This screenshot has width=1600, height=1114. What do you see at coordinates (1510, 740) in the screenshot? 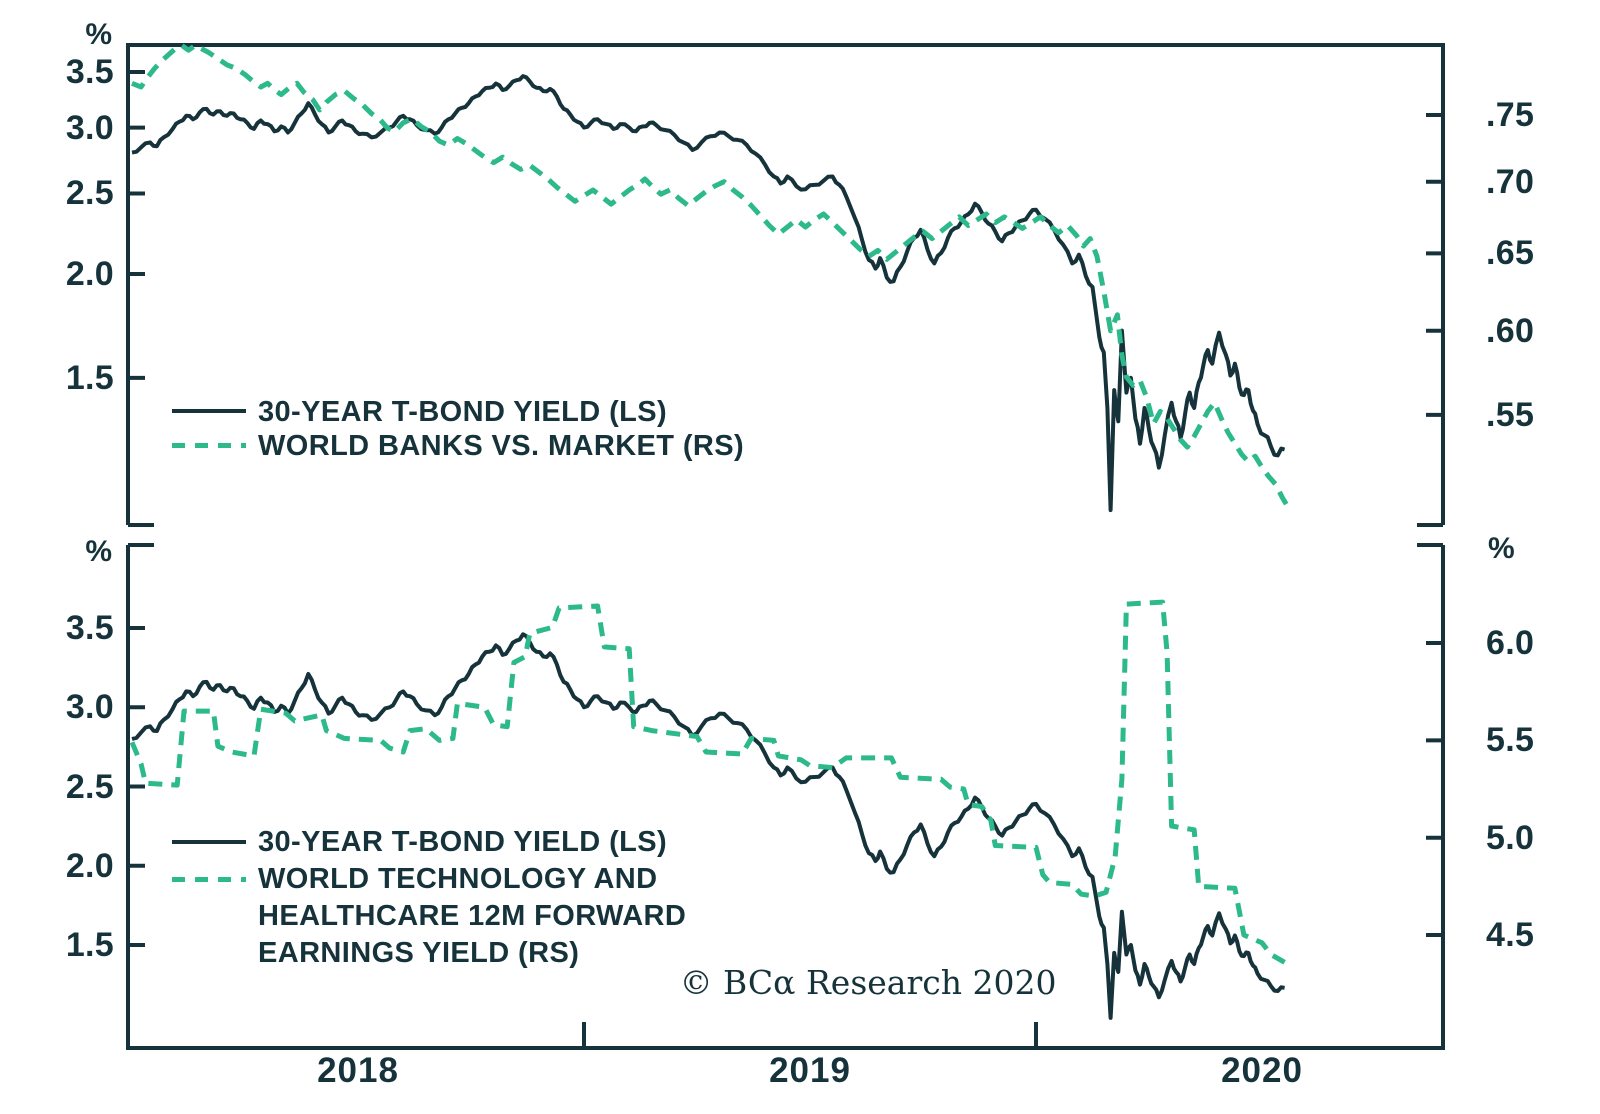
I see `y-axis-tick-label: 5.5` at bounding box center [1510, 740].